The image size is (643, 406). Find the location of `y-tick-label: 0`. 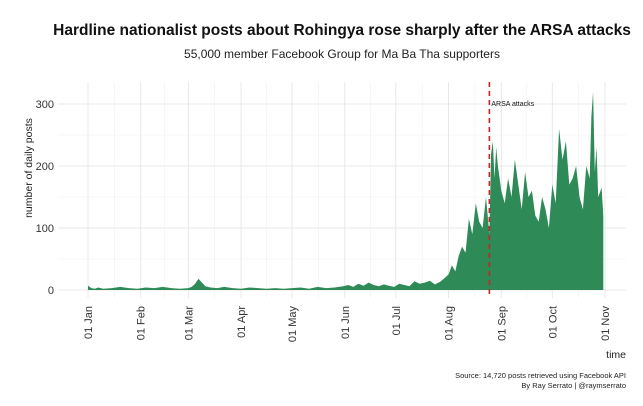

y-tick-label: 0 is located at coordinates (51, 291).